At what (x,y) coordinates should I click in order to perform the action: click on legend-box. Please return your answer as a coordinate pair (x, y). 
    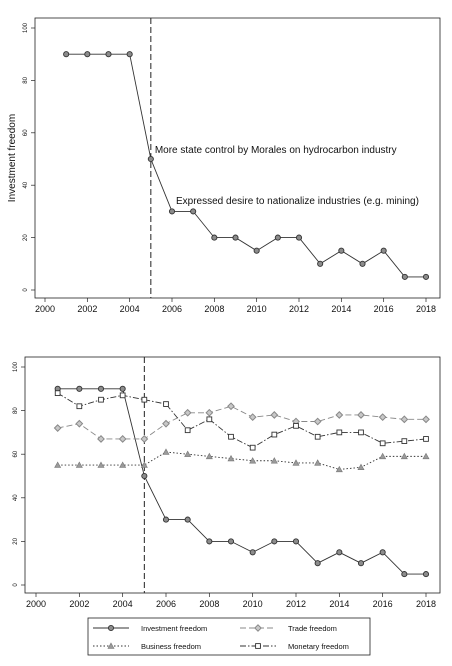
    Looking at the image, I should click on (229, 636).